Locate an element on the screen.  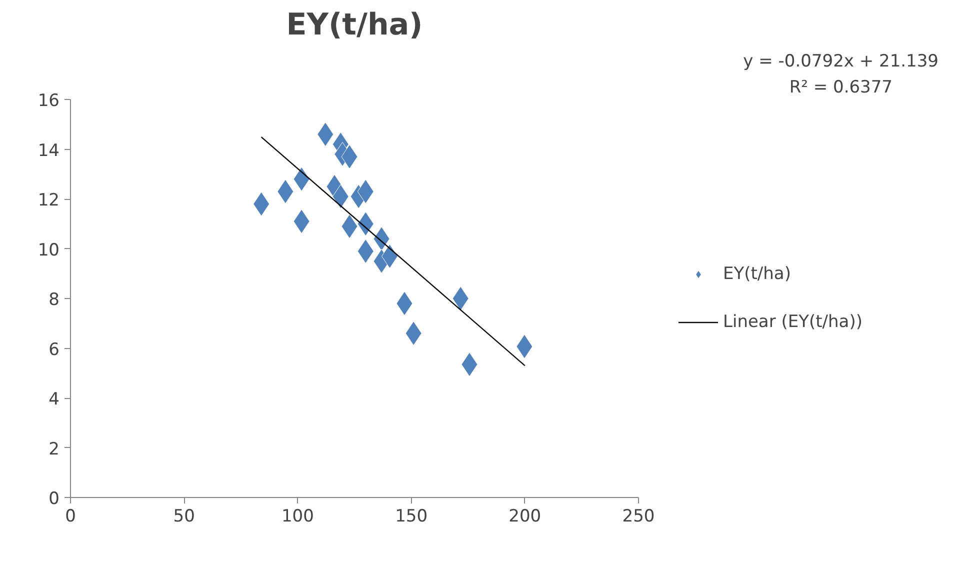
chart-title: EY(t/ha) is located at coordinates (354, 25).